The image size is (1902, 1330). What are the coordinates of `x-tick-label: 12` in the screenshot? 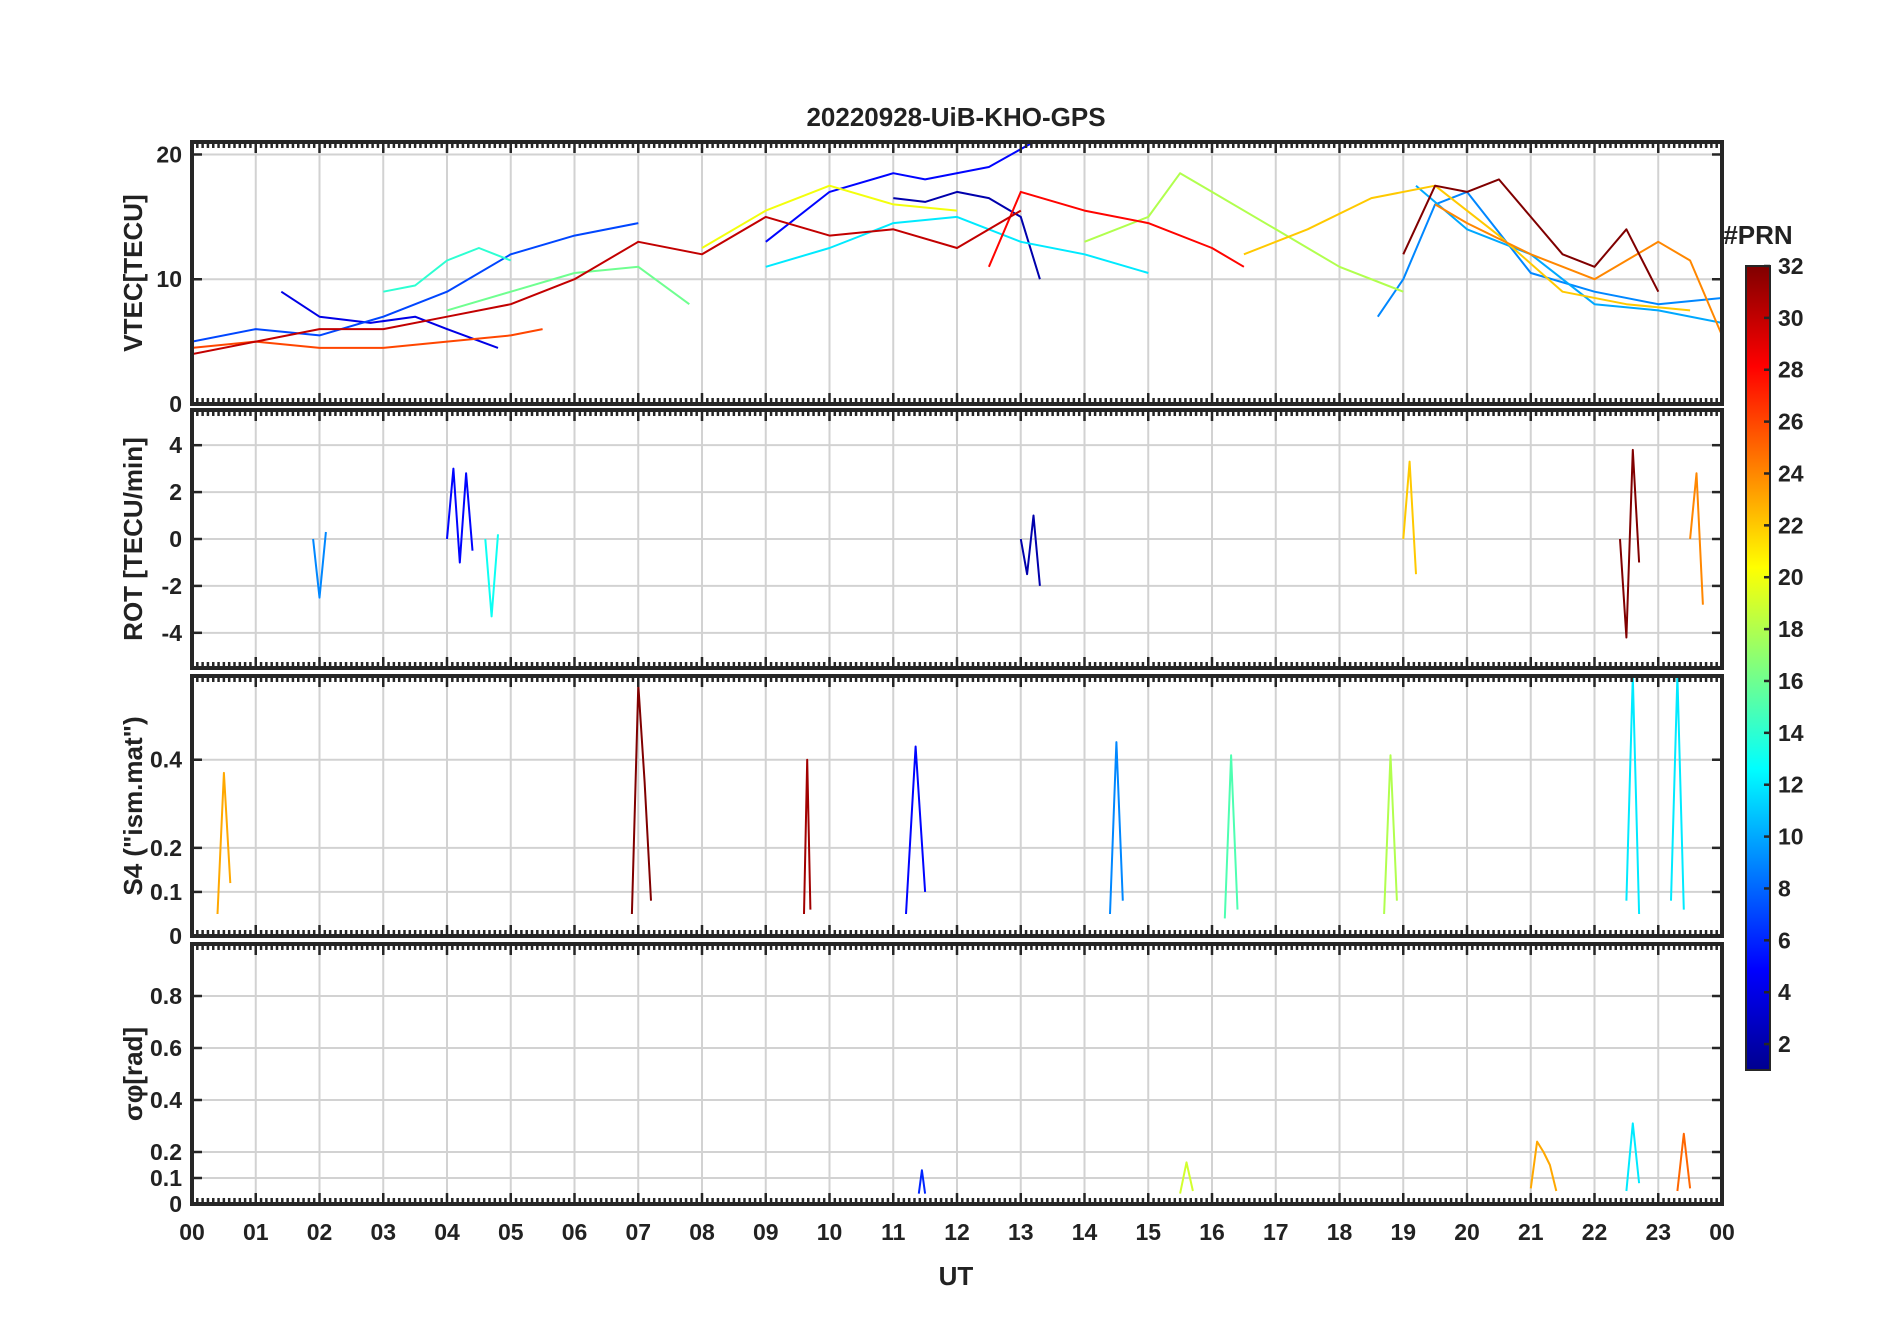 It's located at (957, 1232).